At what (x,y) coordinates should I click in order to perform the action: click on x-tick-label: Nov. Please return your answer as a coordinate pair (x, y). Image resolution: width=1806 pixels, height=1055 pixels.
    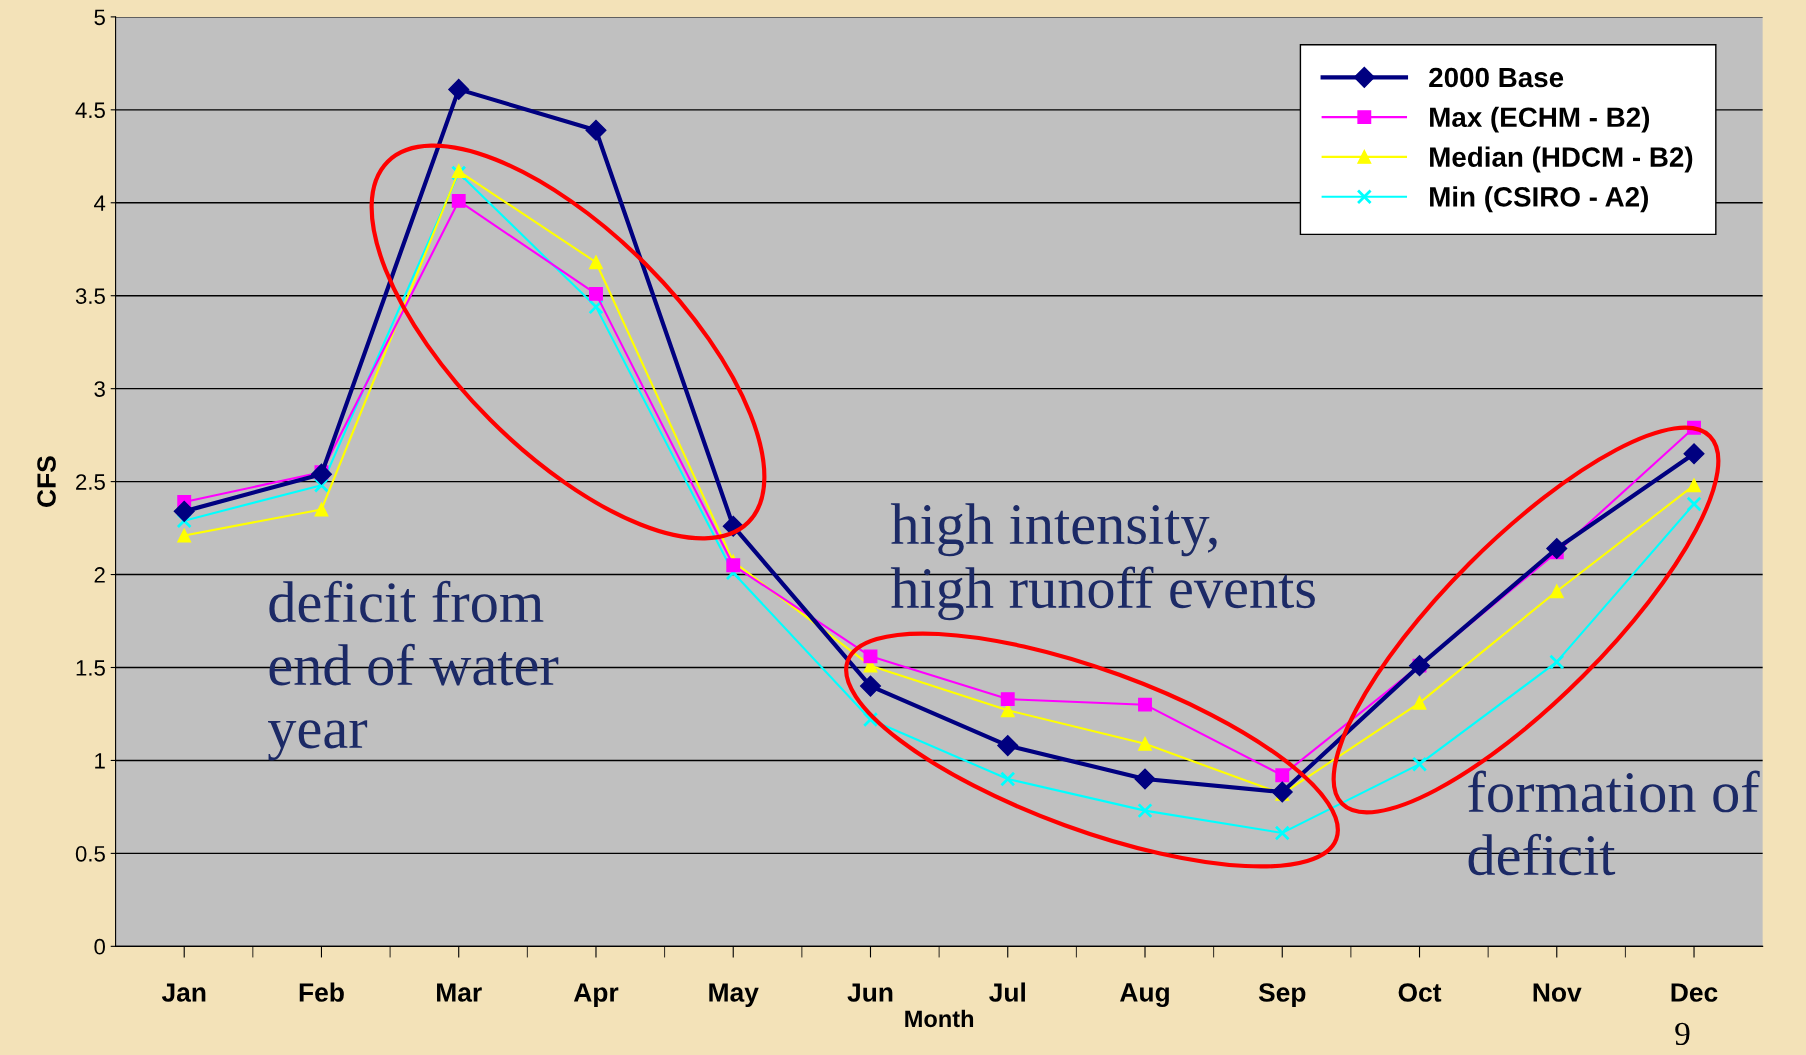
    Looking at the image, I should click on (1557, 992).